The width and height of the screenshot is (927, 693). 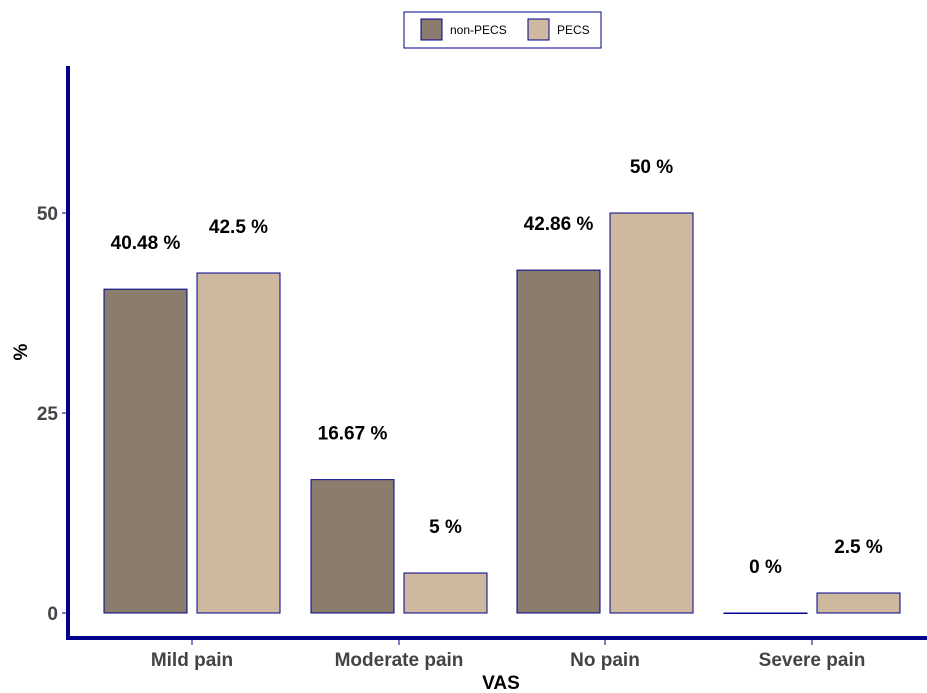 I want to click on y-tick-label-50: 50, so click(x=47, y=214).